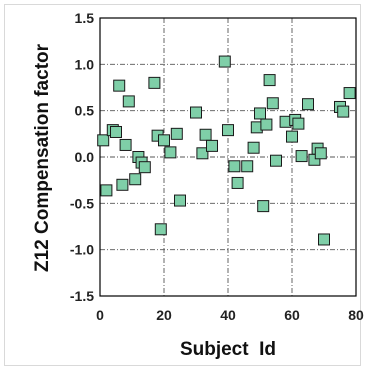  I want to click on x-axis-label: Subject Id, so click(228, 349).